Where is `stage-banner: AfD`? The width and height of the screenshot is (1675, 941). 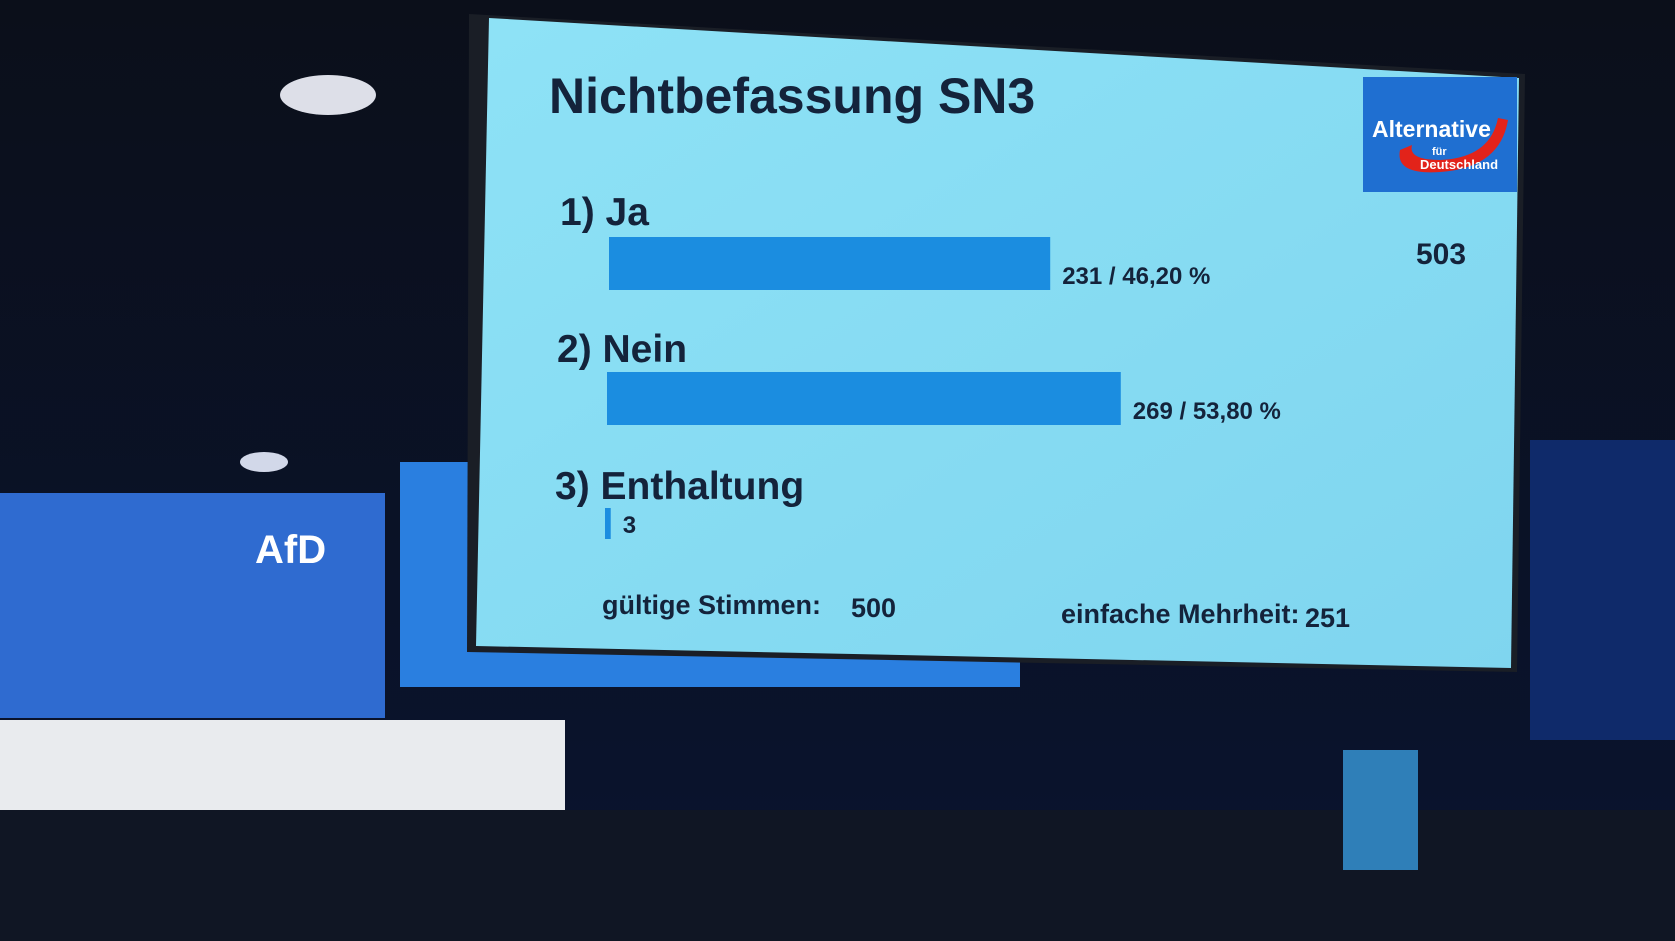
stage-banner: AfD is located at coordinates (290, 550).